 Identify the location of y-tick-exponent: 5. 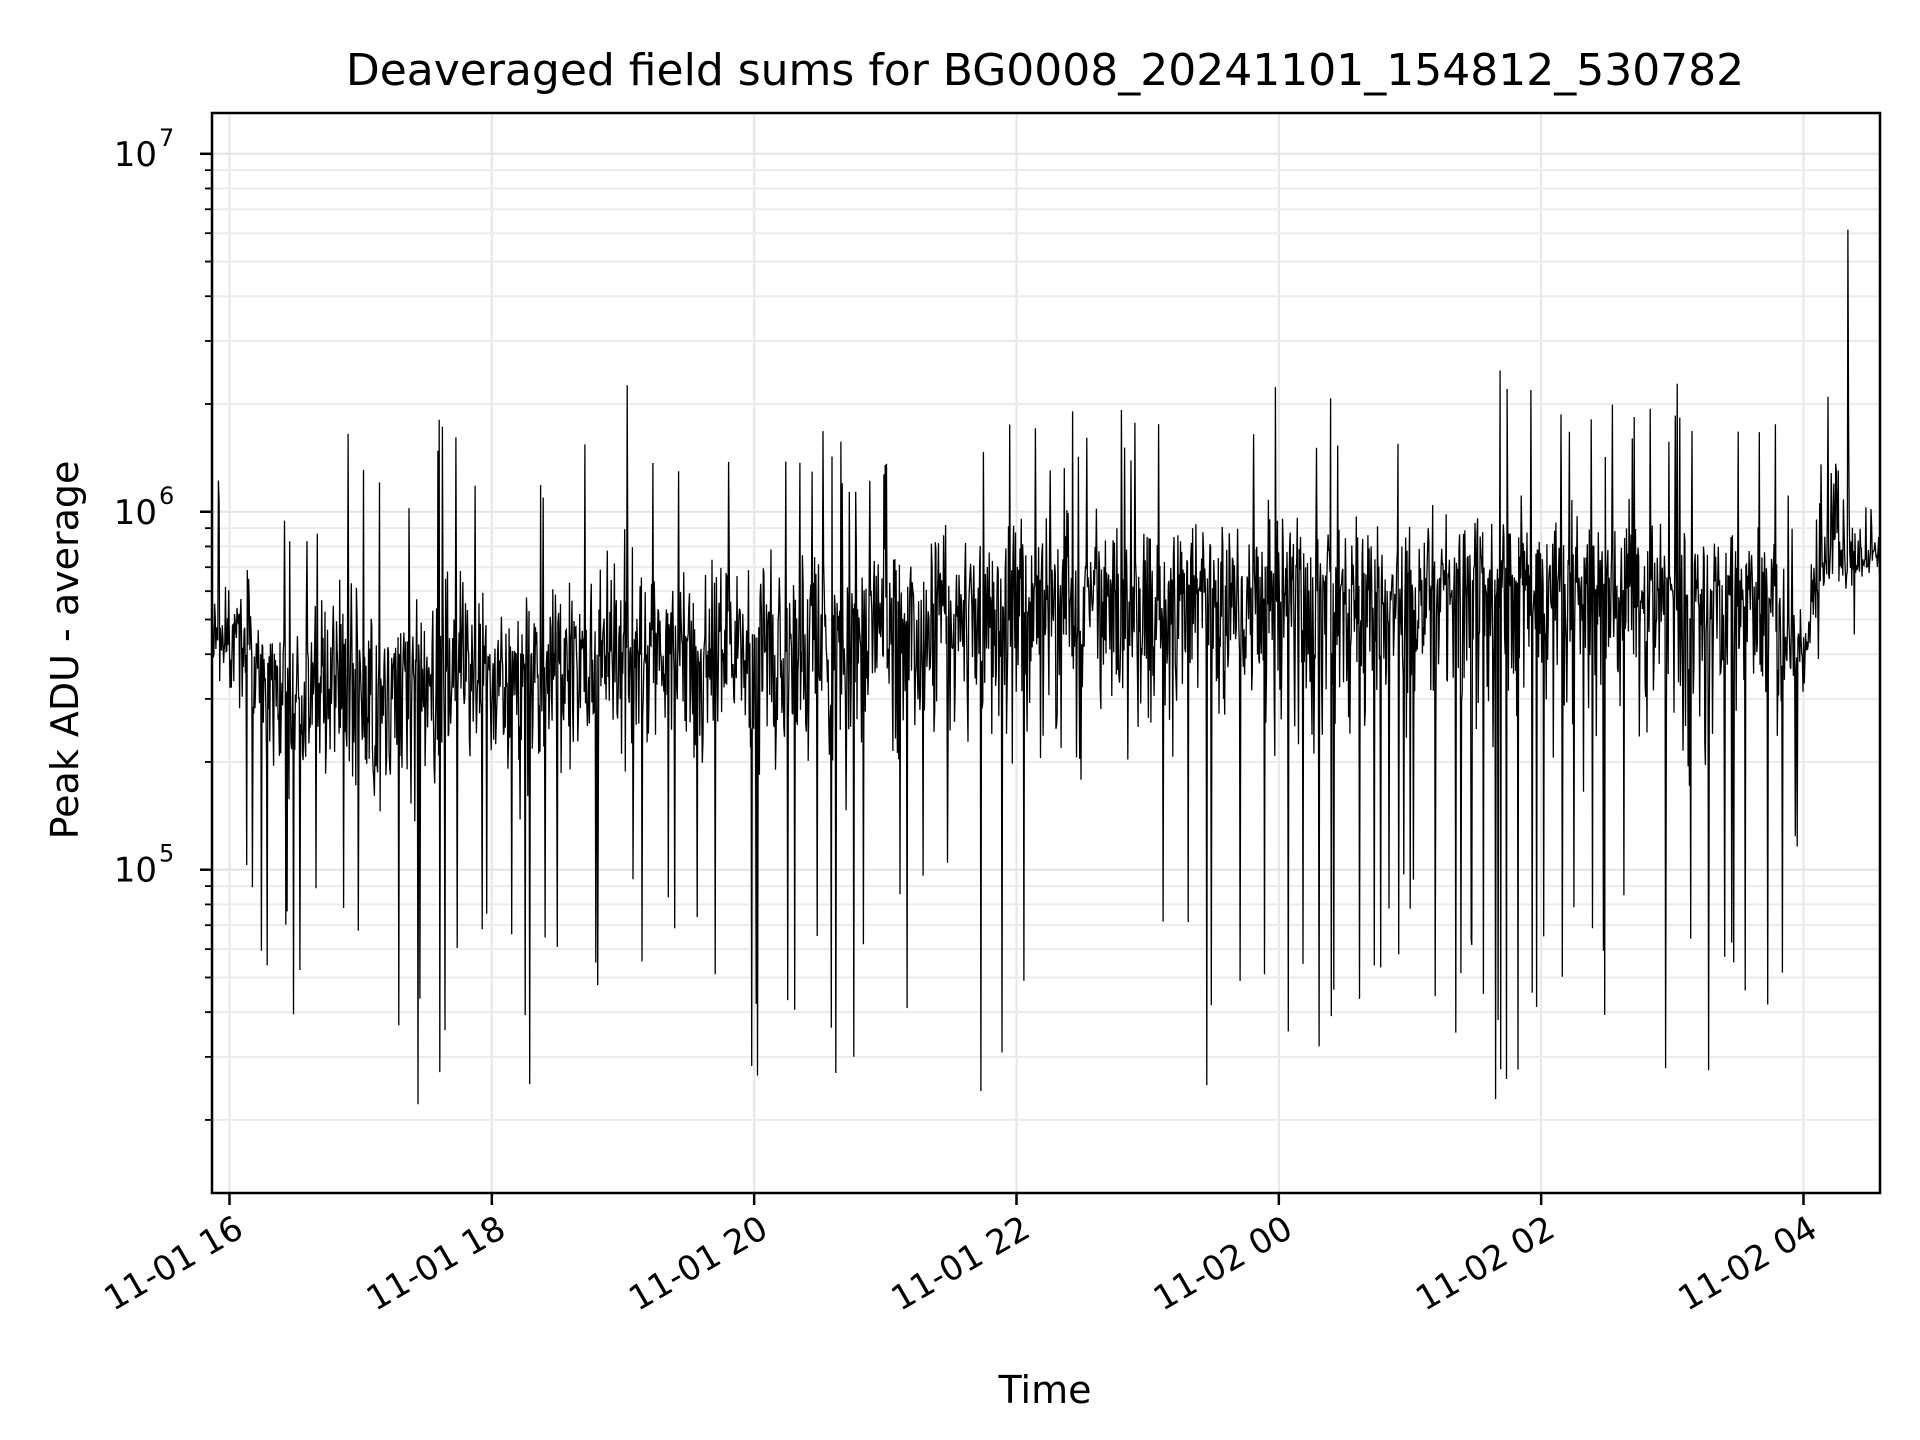
(166, 854).